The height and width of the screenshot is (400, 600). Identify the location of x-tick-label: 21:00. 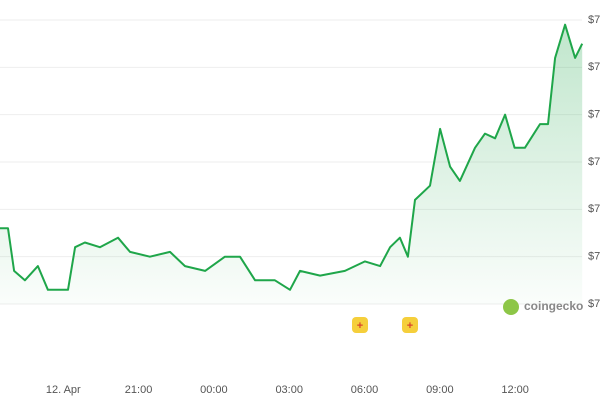
(139, 390).